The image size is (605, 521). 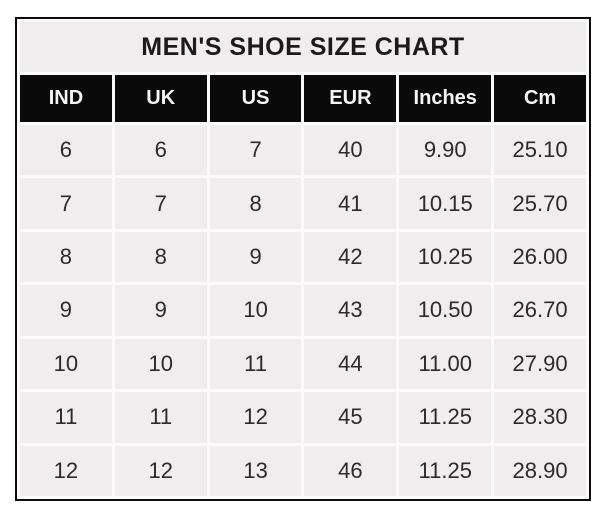 I want to click on table-cell: 10.15, so click(x=445, y=203).